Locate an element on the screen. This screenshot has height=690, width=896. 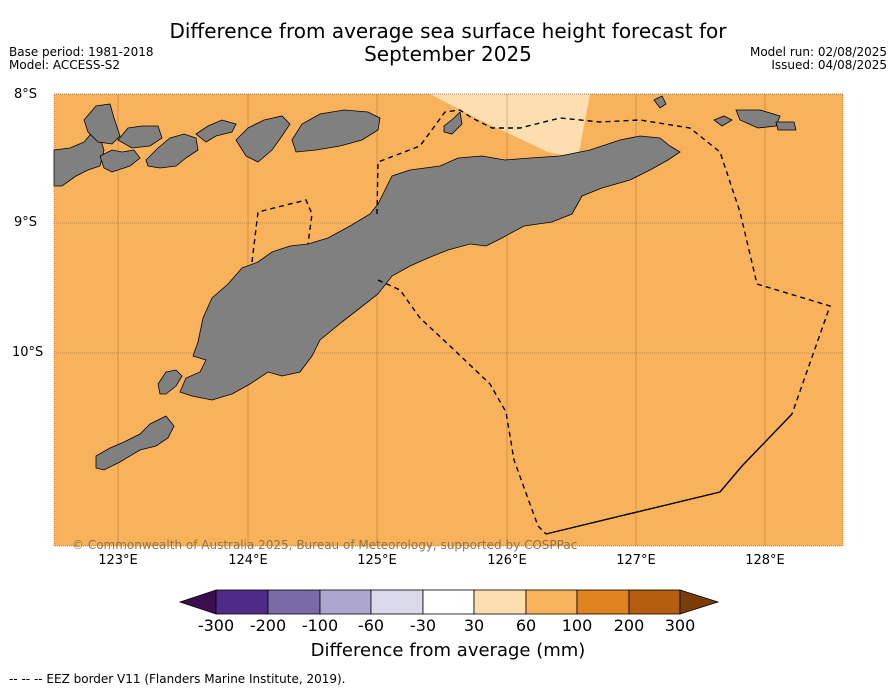
rote-island is located at coordinates (135, 443).